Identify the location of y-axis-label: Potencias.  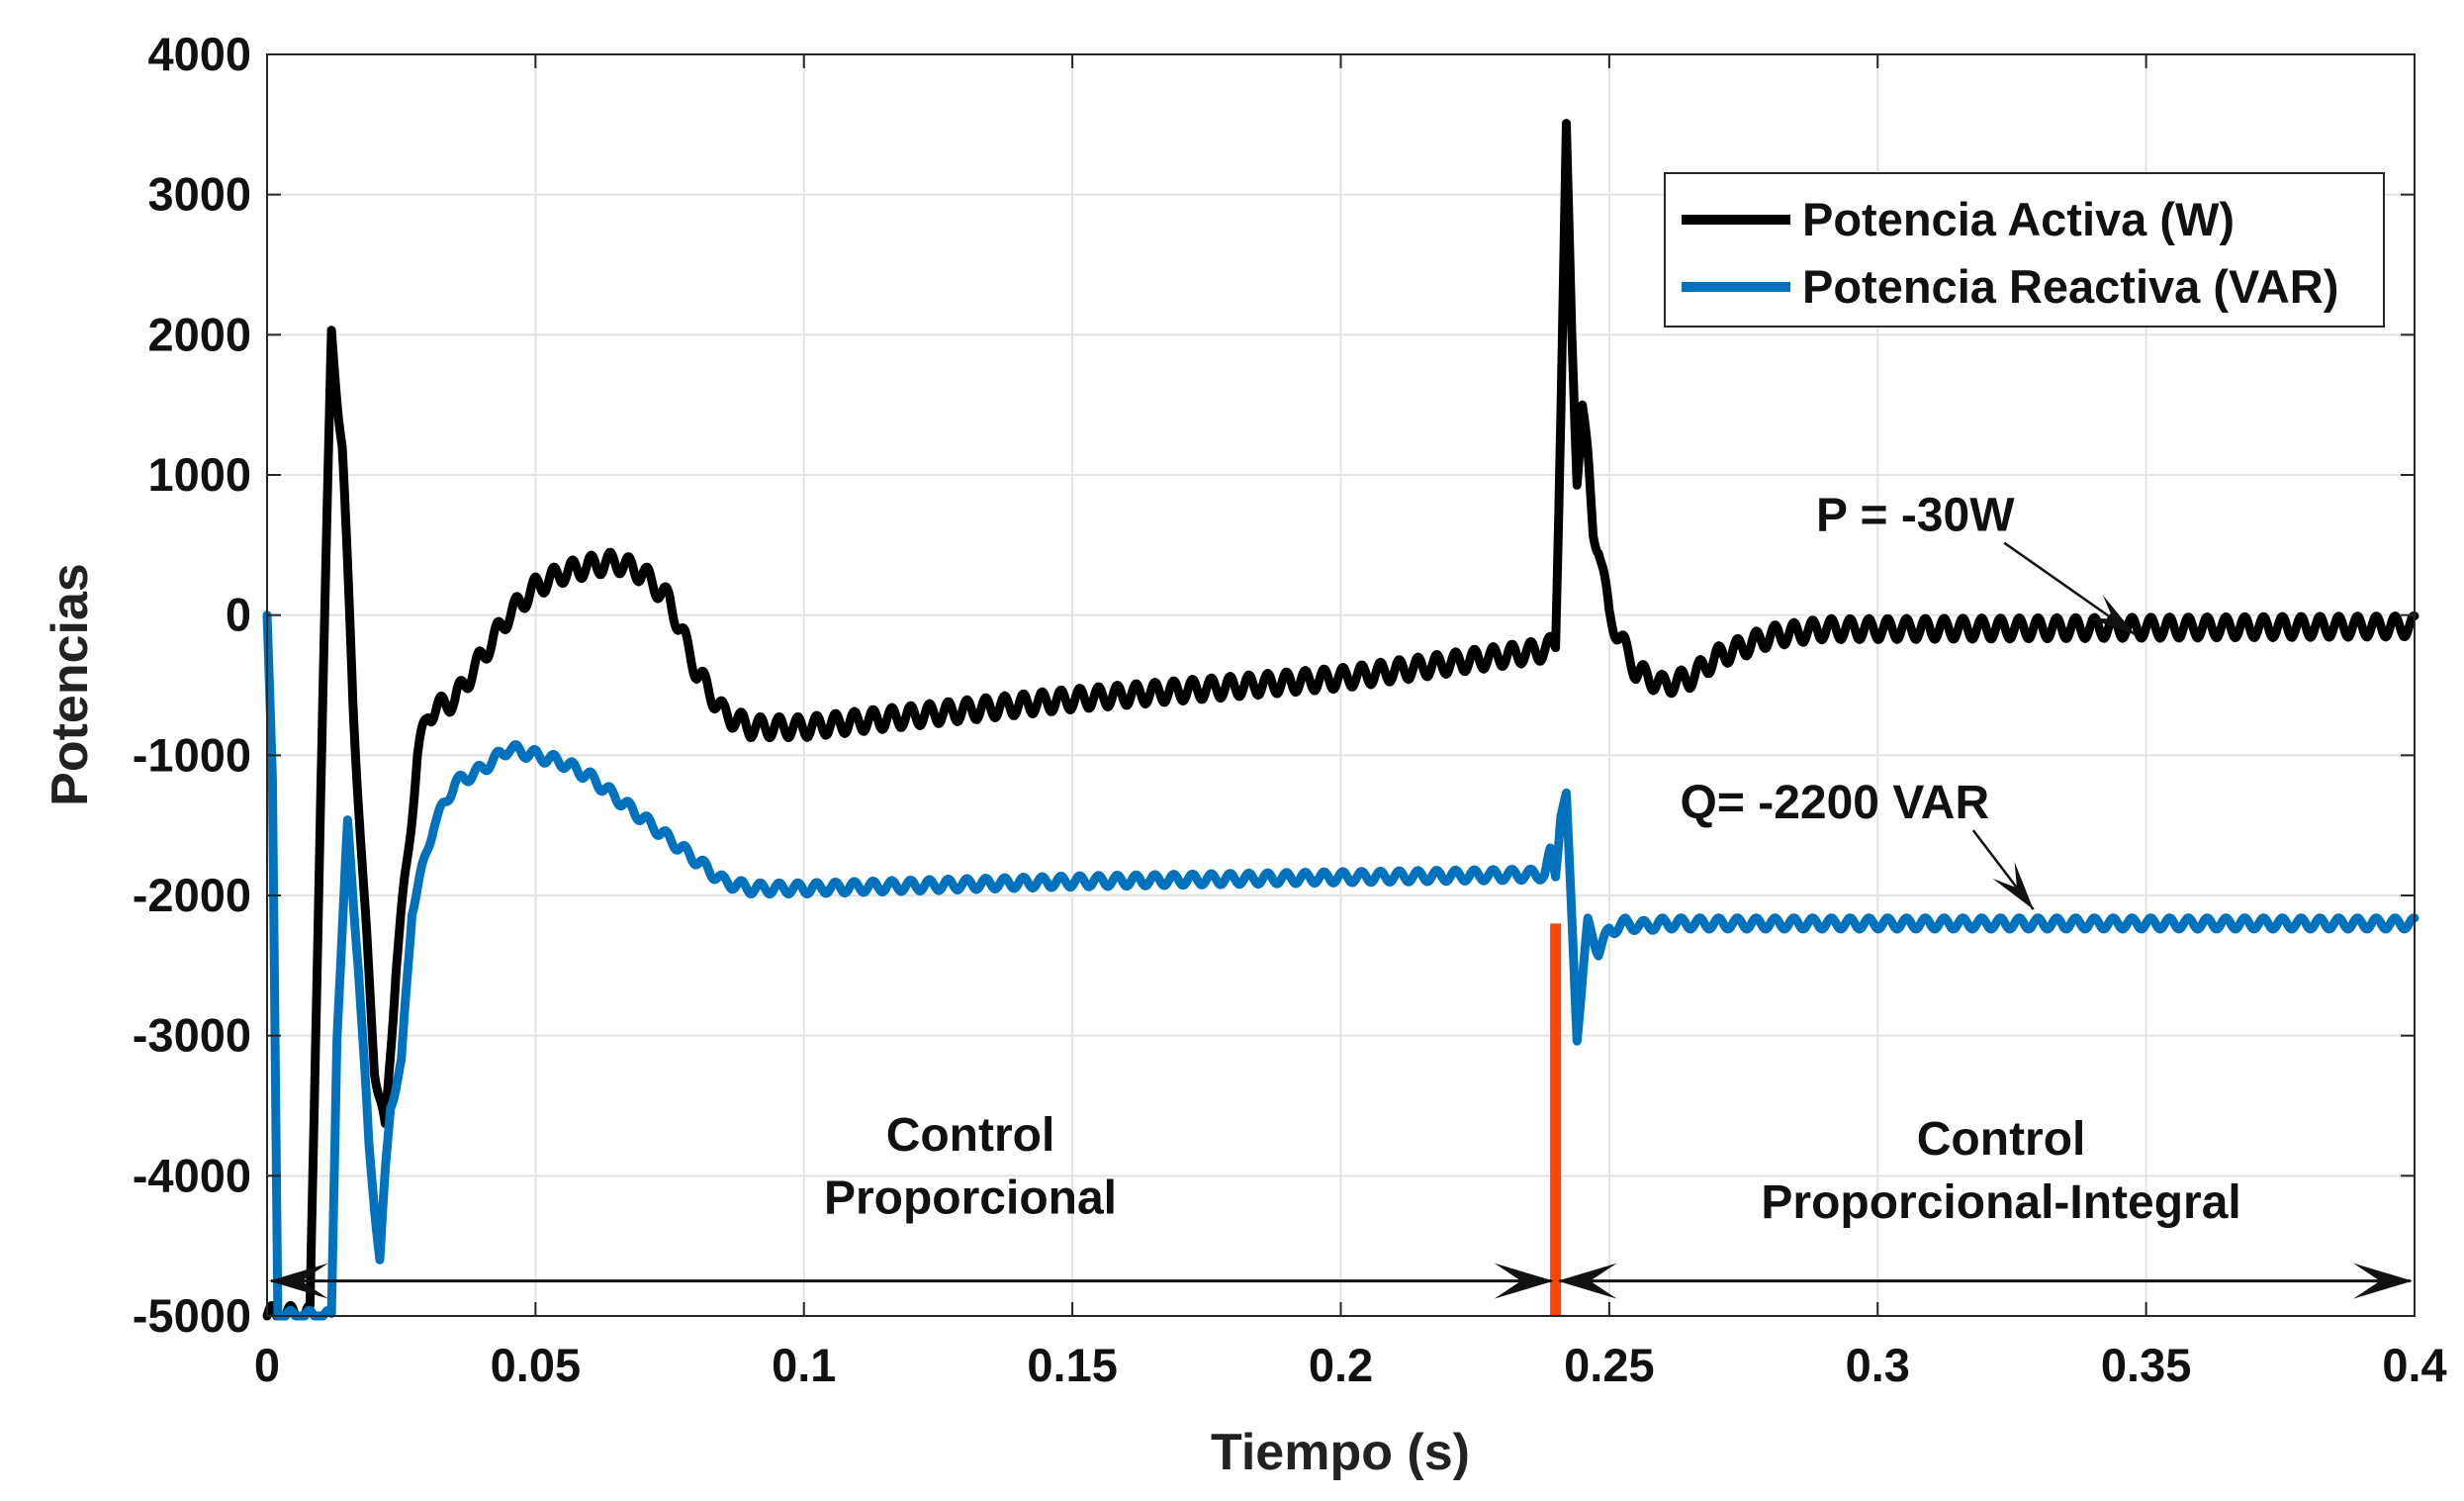
(70, 684).